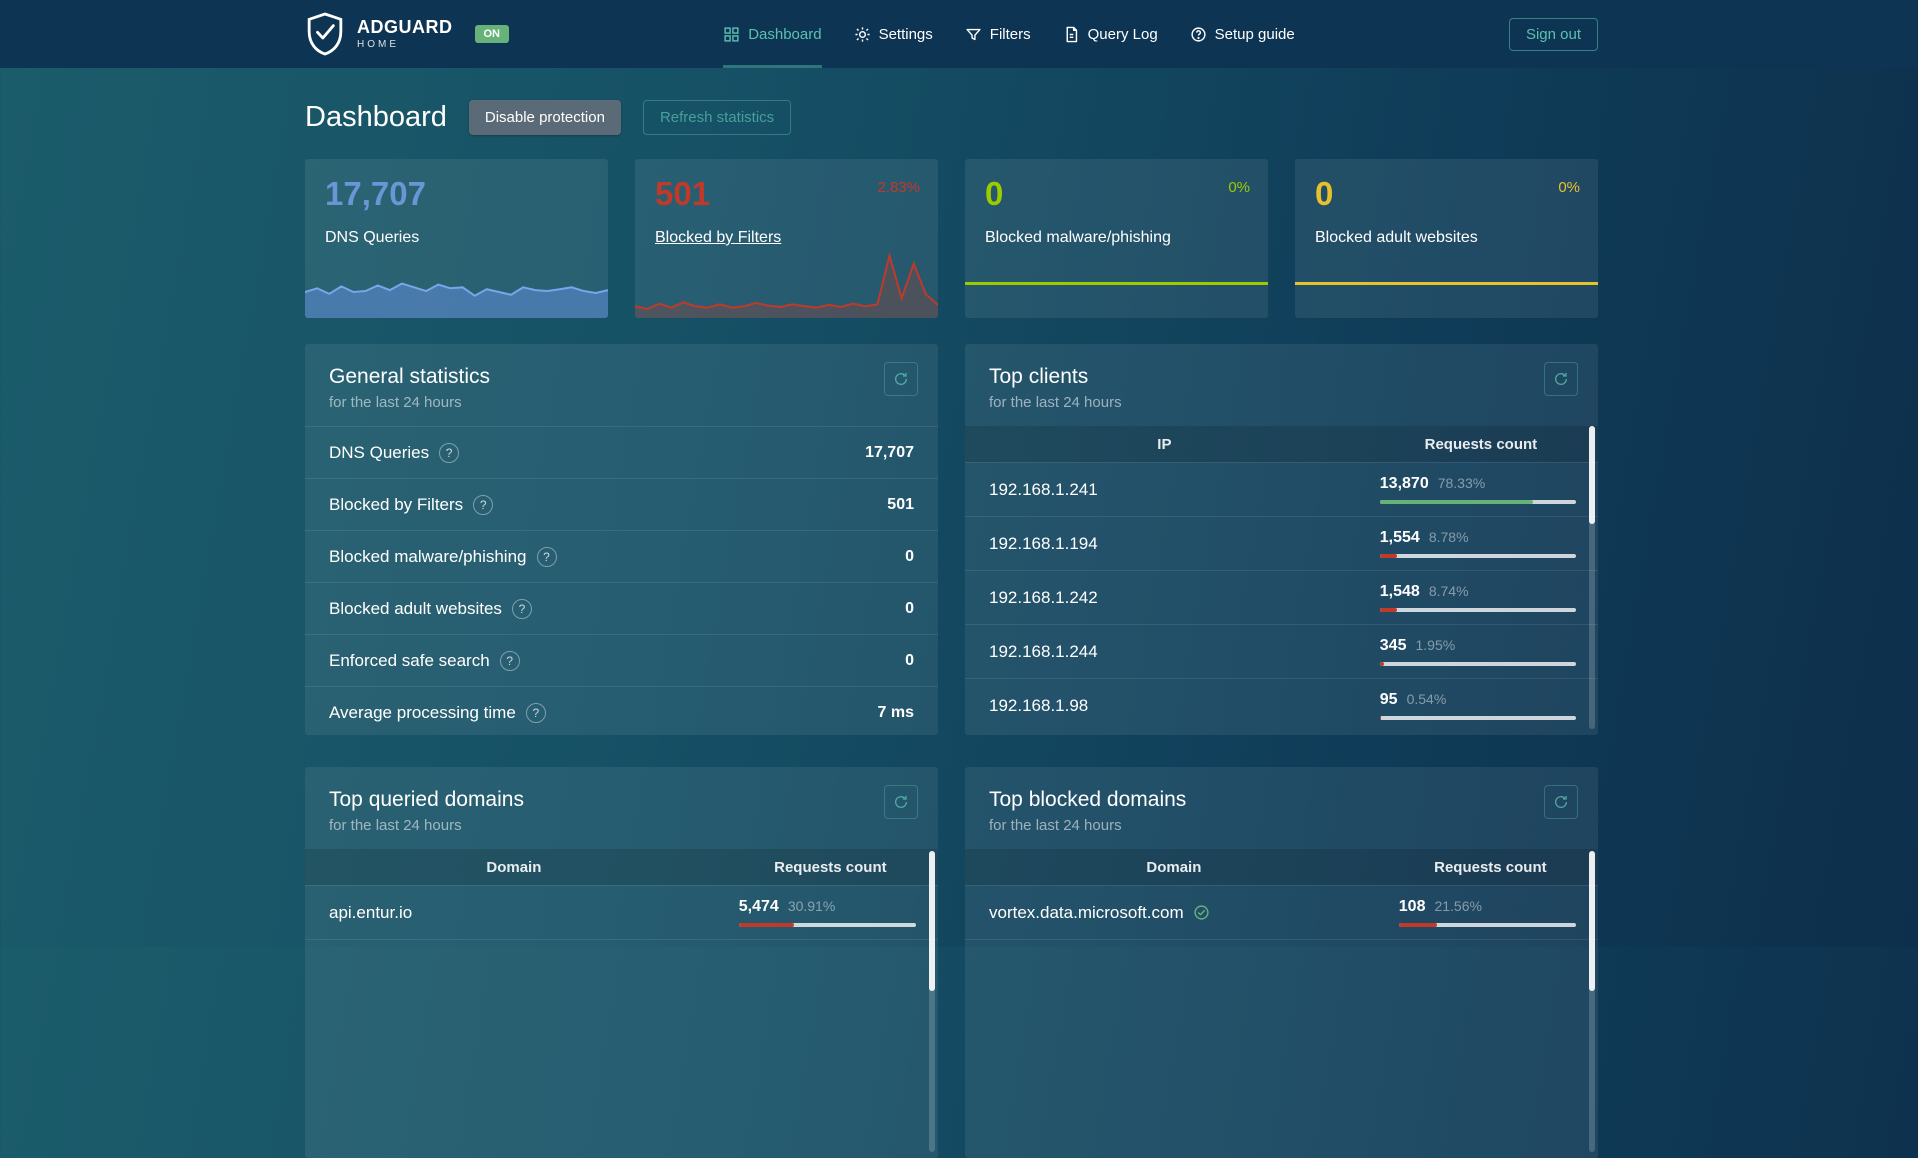  What do you see at coordinates (410, 376) in the screenshot?
I see `panel-title: General statistics` at bounding box center [410, 376].